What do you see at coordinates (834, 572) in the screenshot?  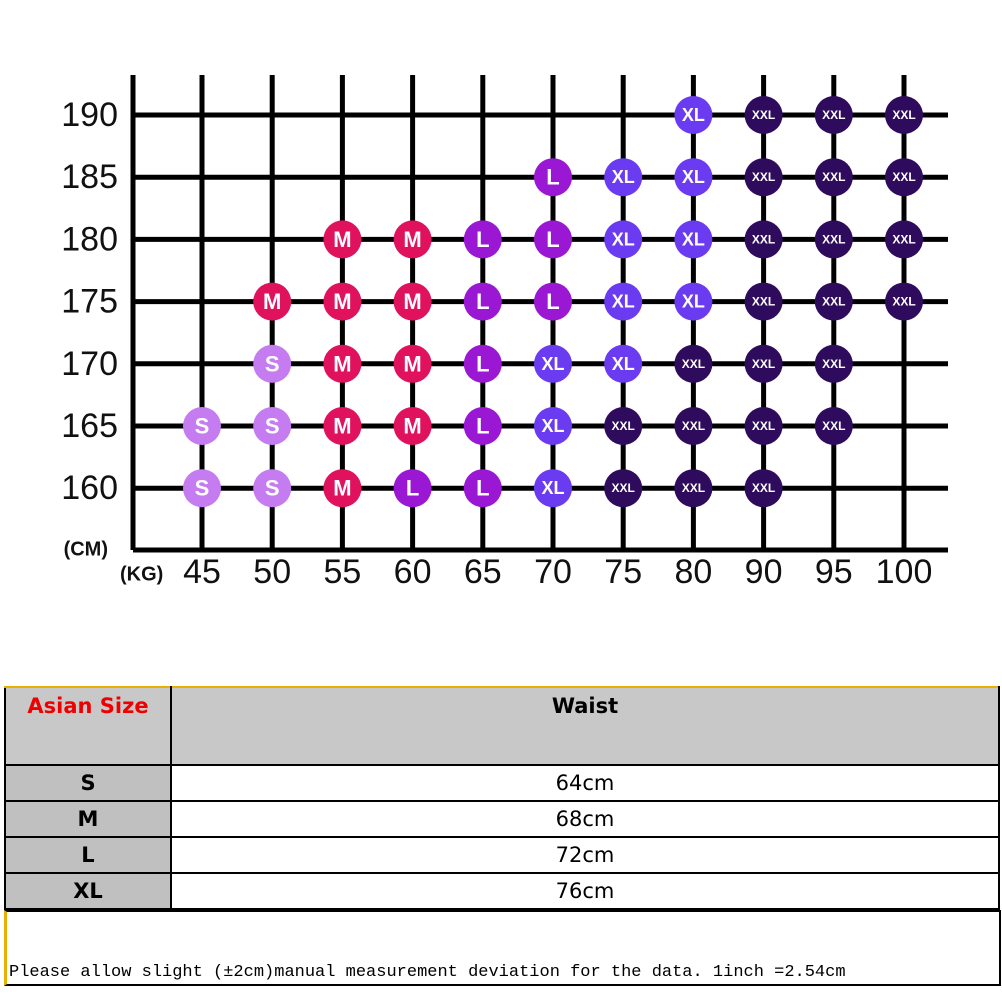 I see `weight-label: 95` at bounding box center [834, 572].